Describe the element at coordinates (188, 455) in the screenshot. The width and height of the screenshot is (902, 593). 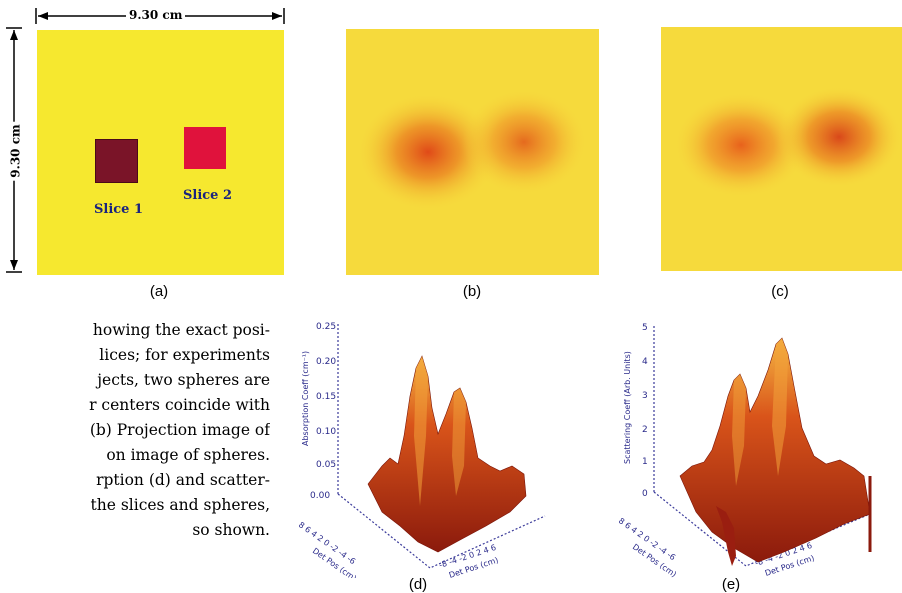
I see `caption-line: on image of spheres.` at that location.